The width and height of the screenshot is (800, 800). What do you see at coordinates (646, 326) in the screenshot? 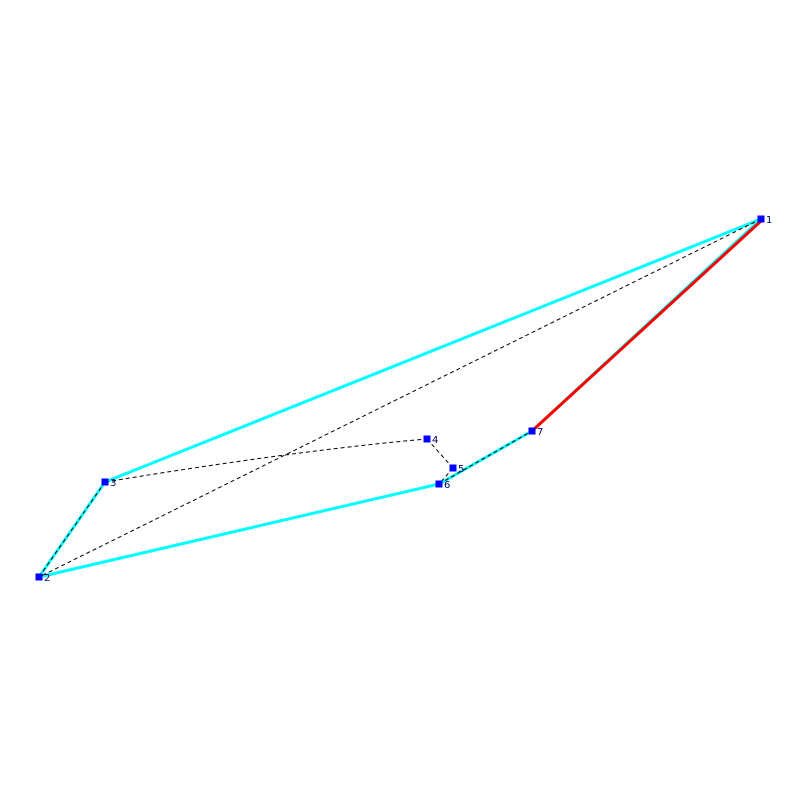
I see `highlight-edge` at bounding box center [646, 326].